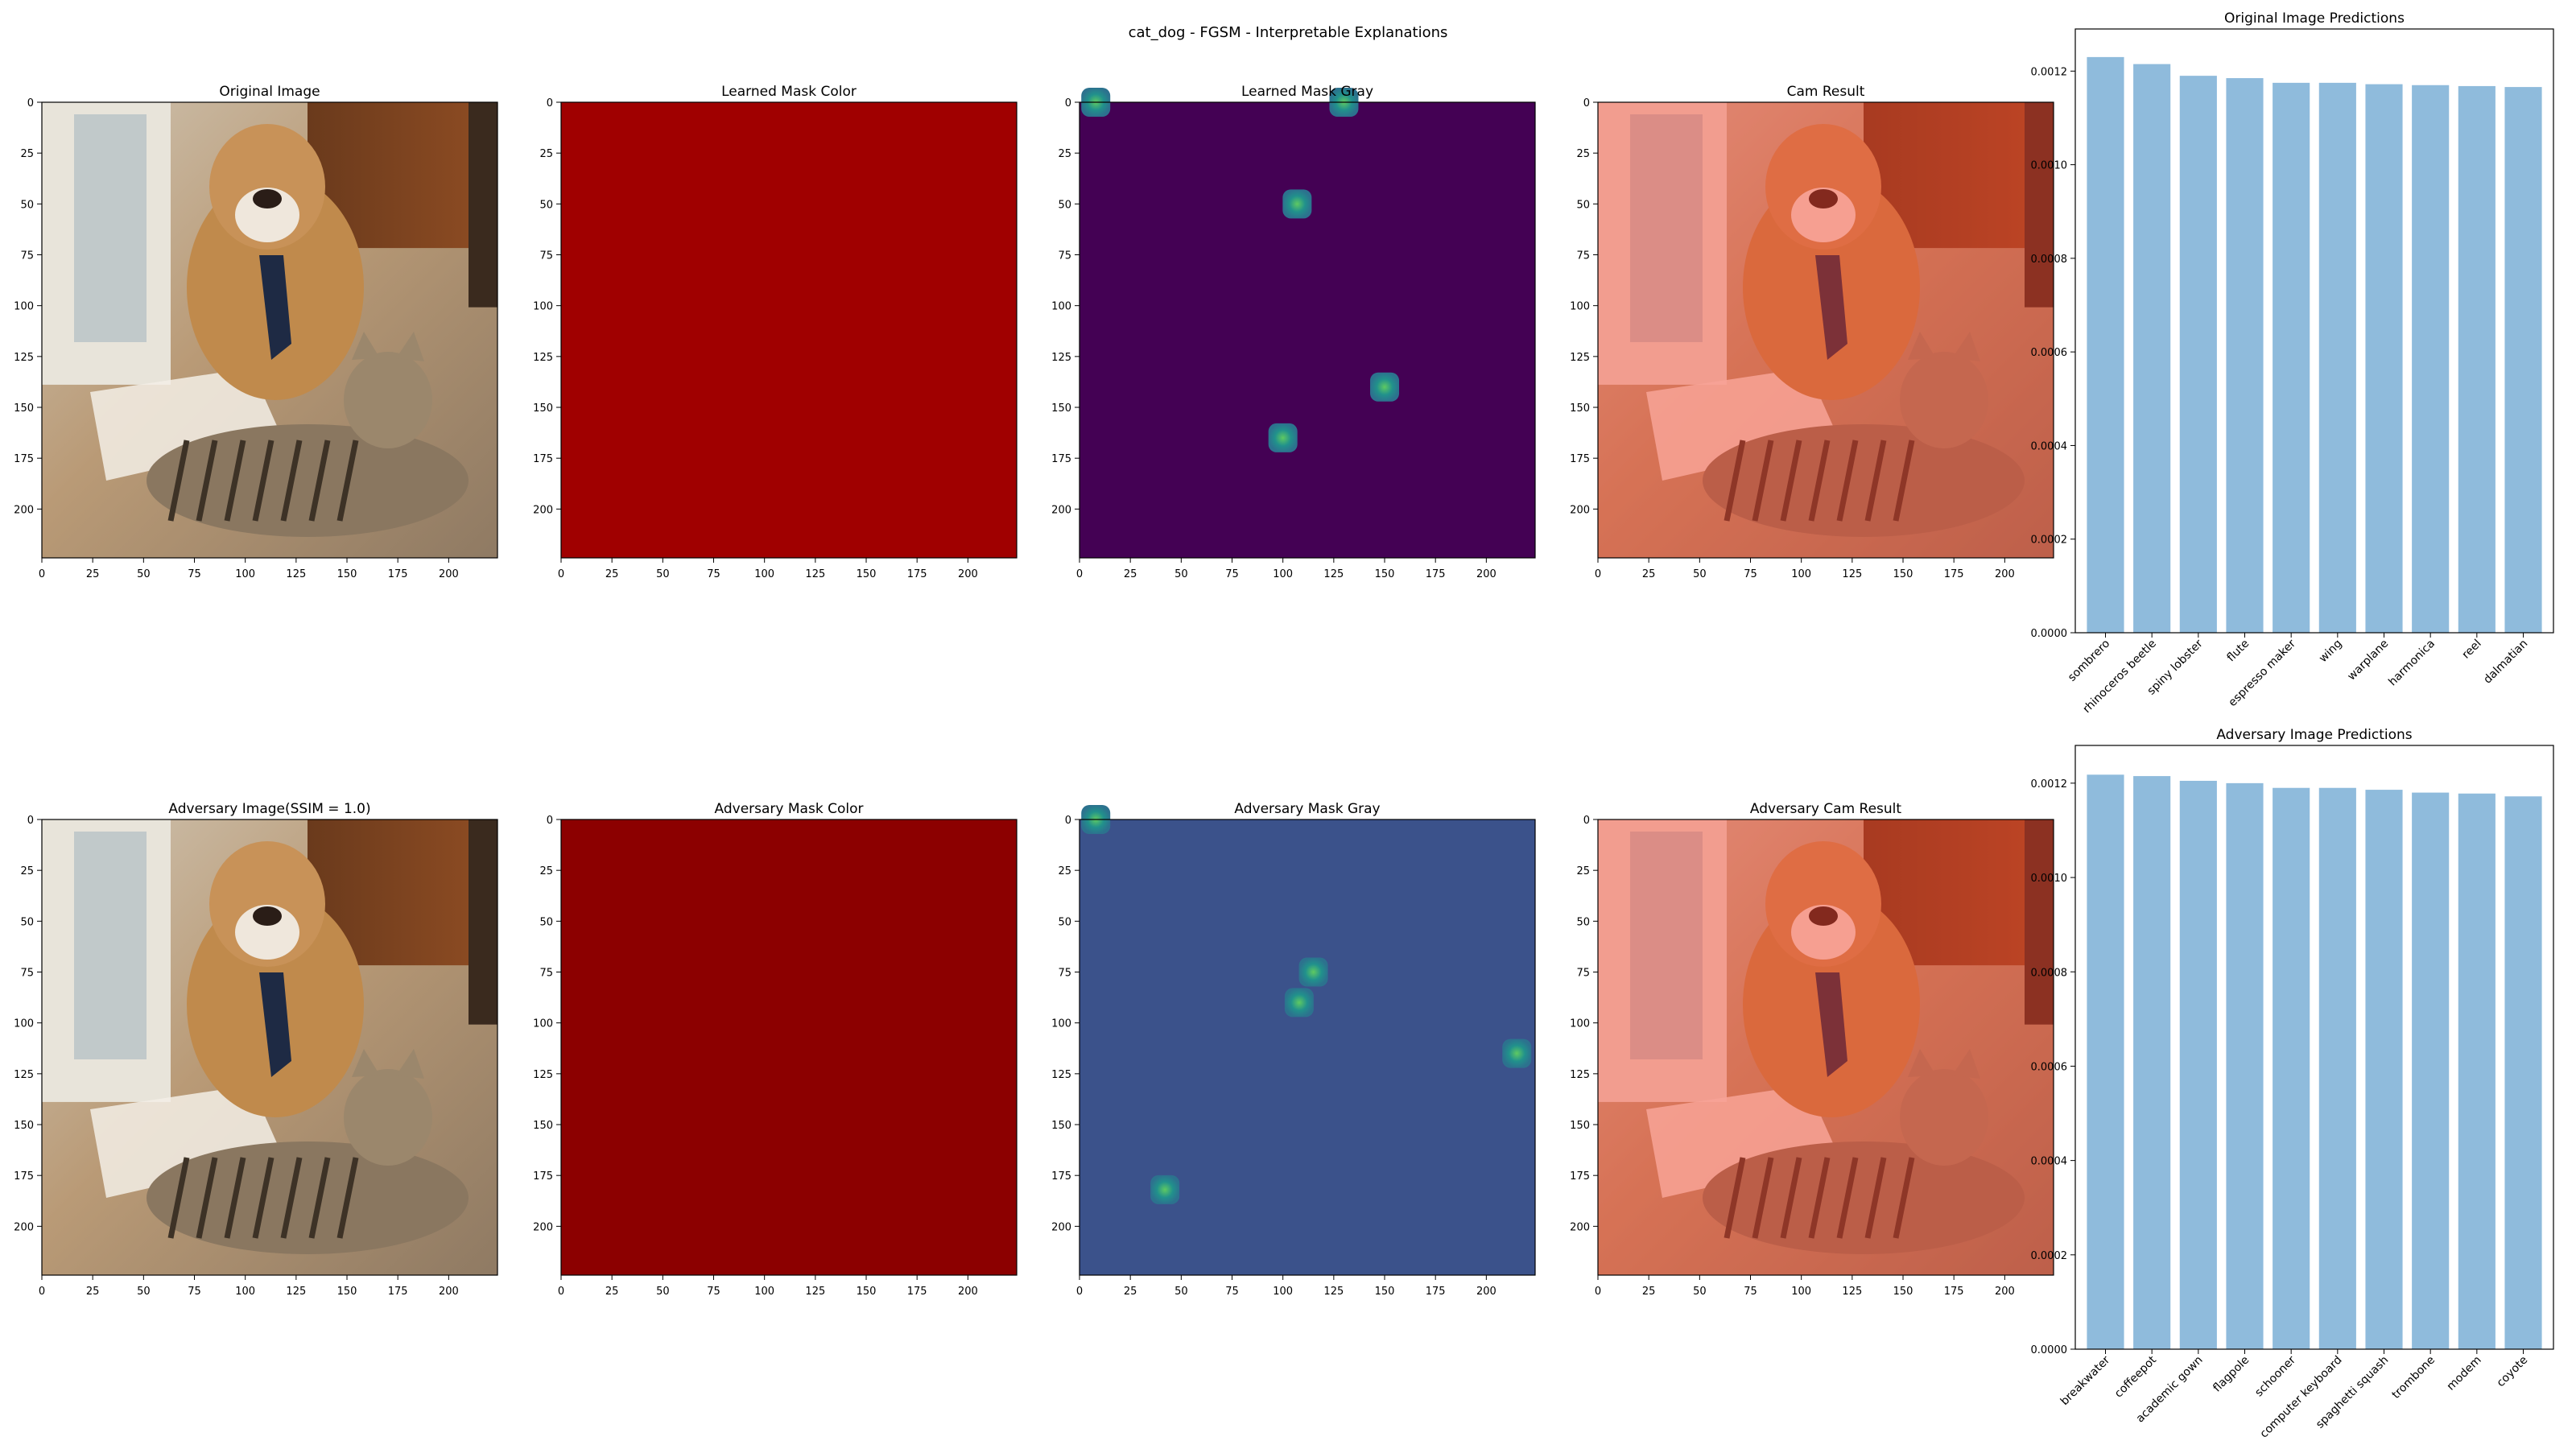 The width and height of the screenshot is (2576, 1449). Describe the element at coordinates (2238, 651) in the screenshot. I see `category-label: flute` at that location.